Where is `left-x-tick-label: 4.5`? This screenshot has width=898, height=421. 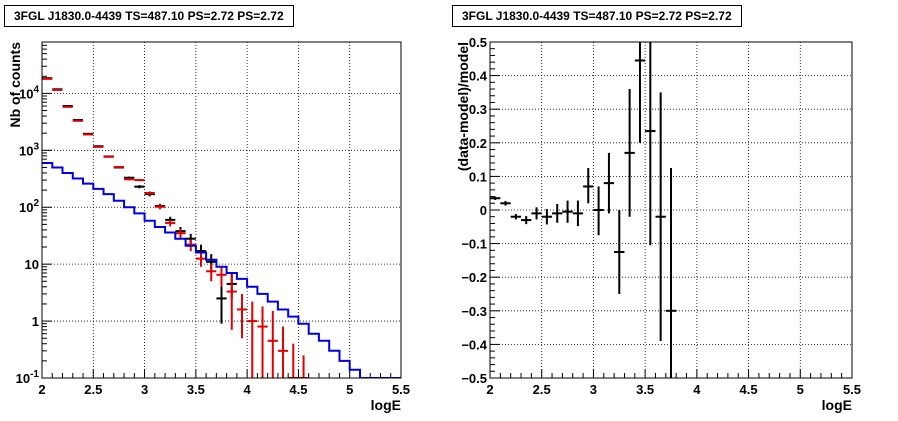
left-x-tick-label: 4.5 is located at coordinates (298, 389).